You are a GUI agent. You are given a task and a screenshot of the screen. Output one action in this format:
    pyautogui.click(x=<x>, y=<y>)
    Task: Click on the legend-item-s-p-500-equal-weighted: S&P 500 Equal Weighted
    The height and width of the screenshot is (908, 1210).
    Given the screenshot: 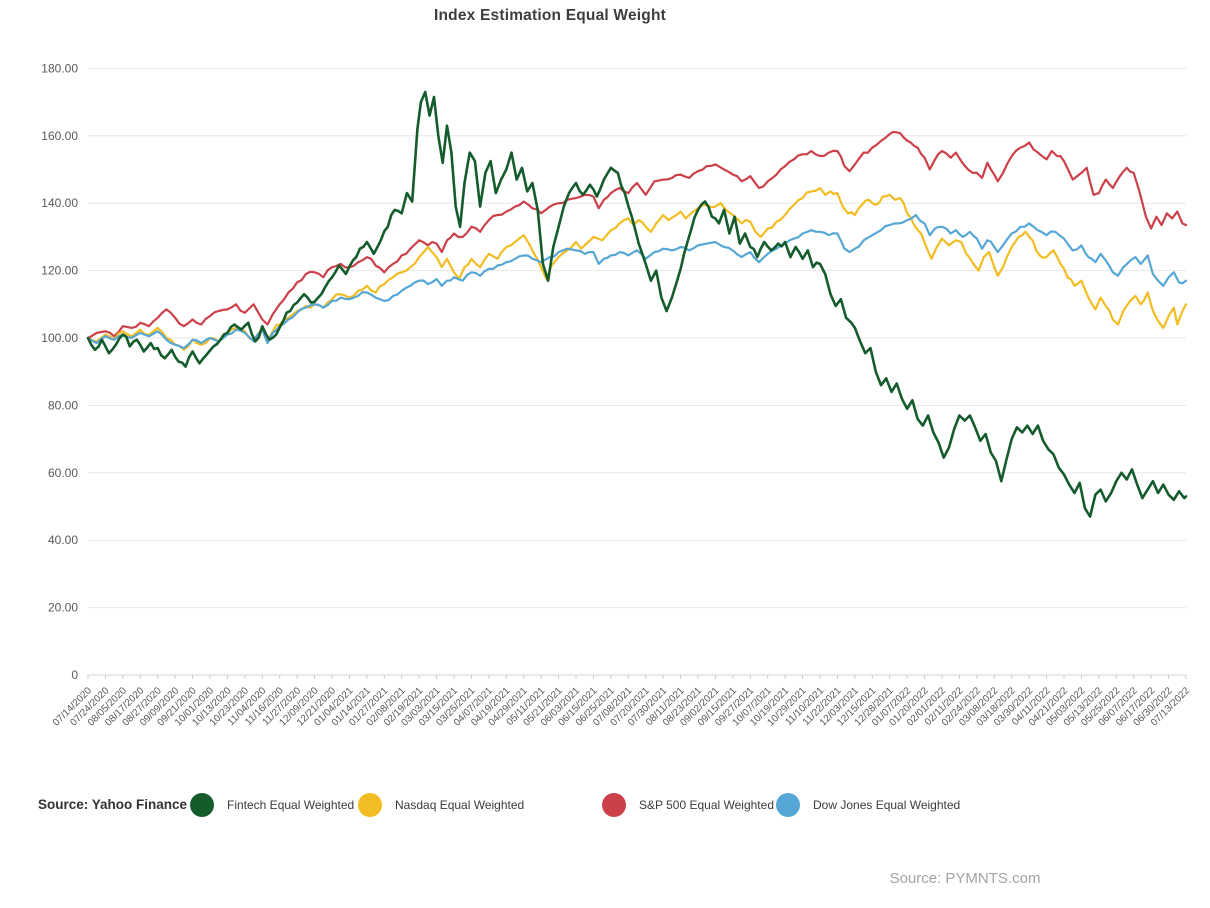 What is the action you would take?
    pyautogui.click(x=688, y=805)
    